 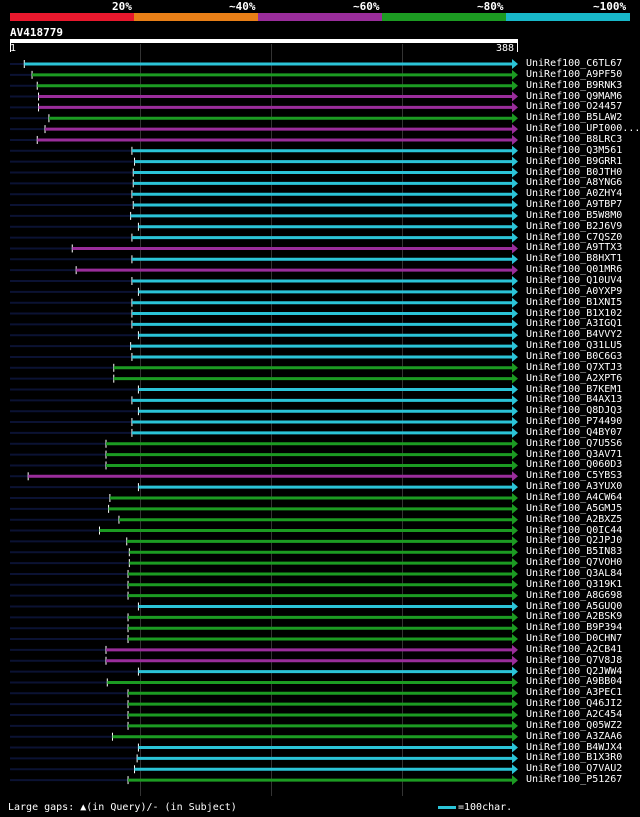 What do you see at coordinates (574, 422) in the screenshot?
I see `hit-label: UniRef100_P74490` at bounding box center [574, 422].